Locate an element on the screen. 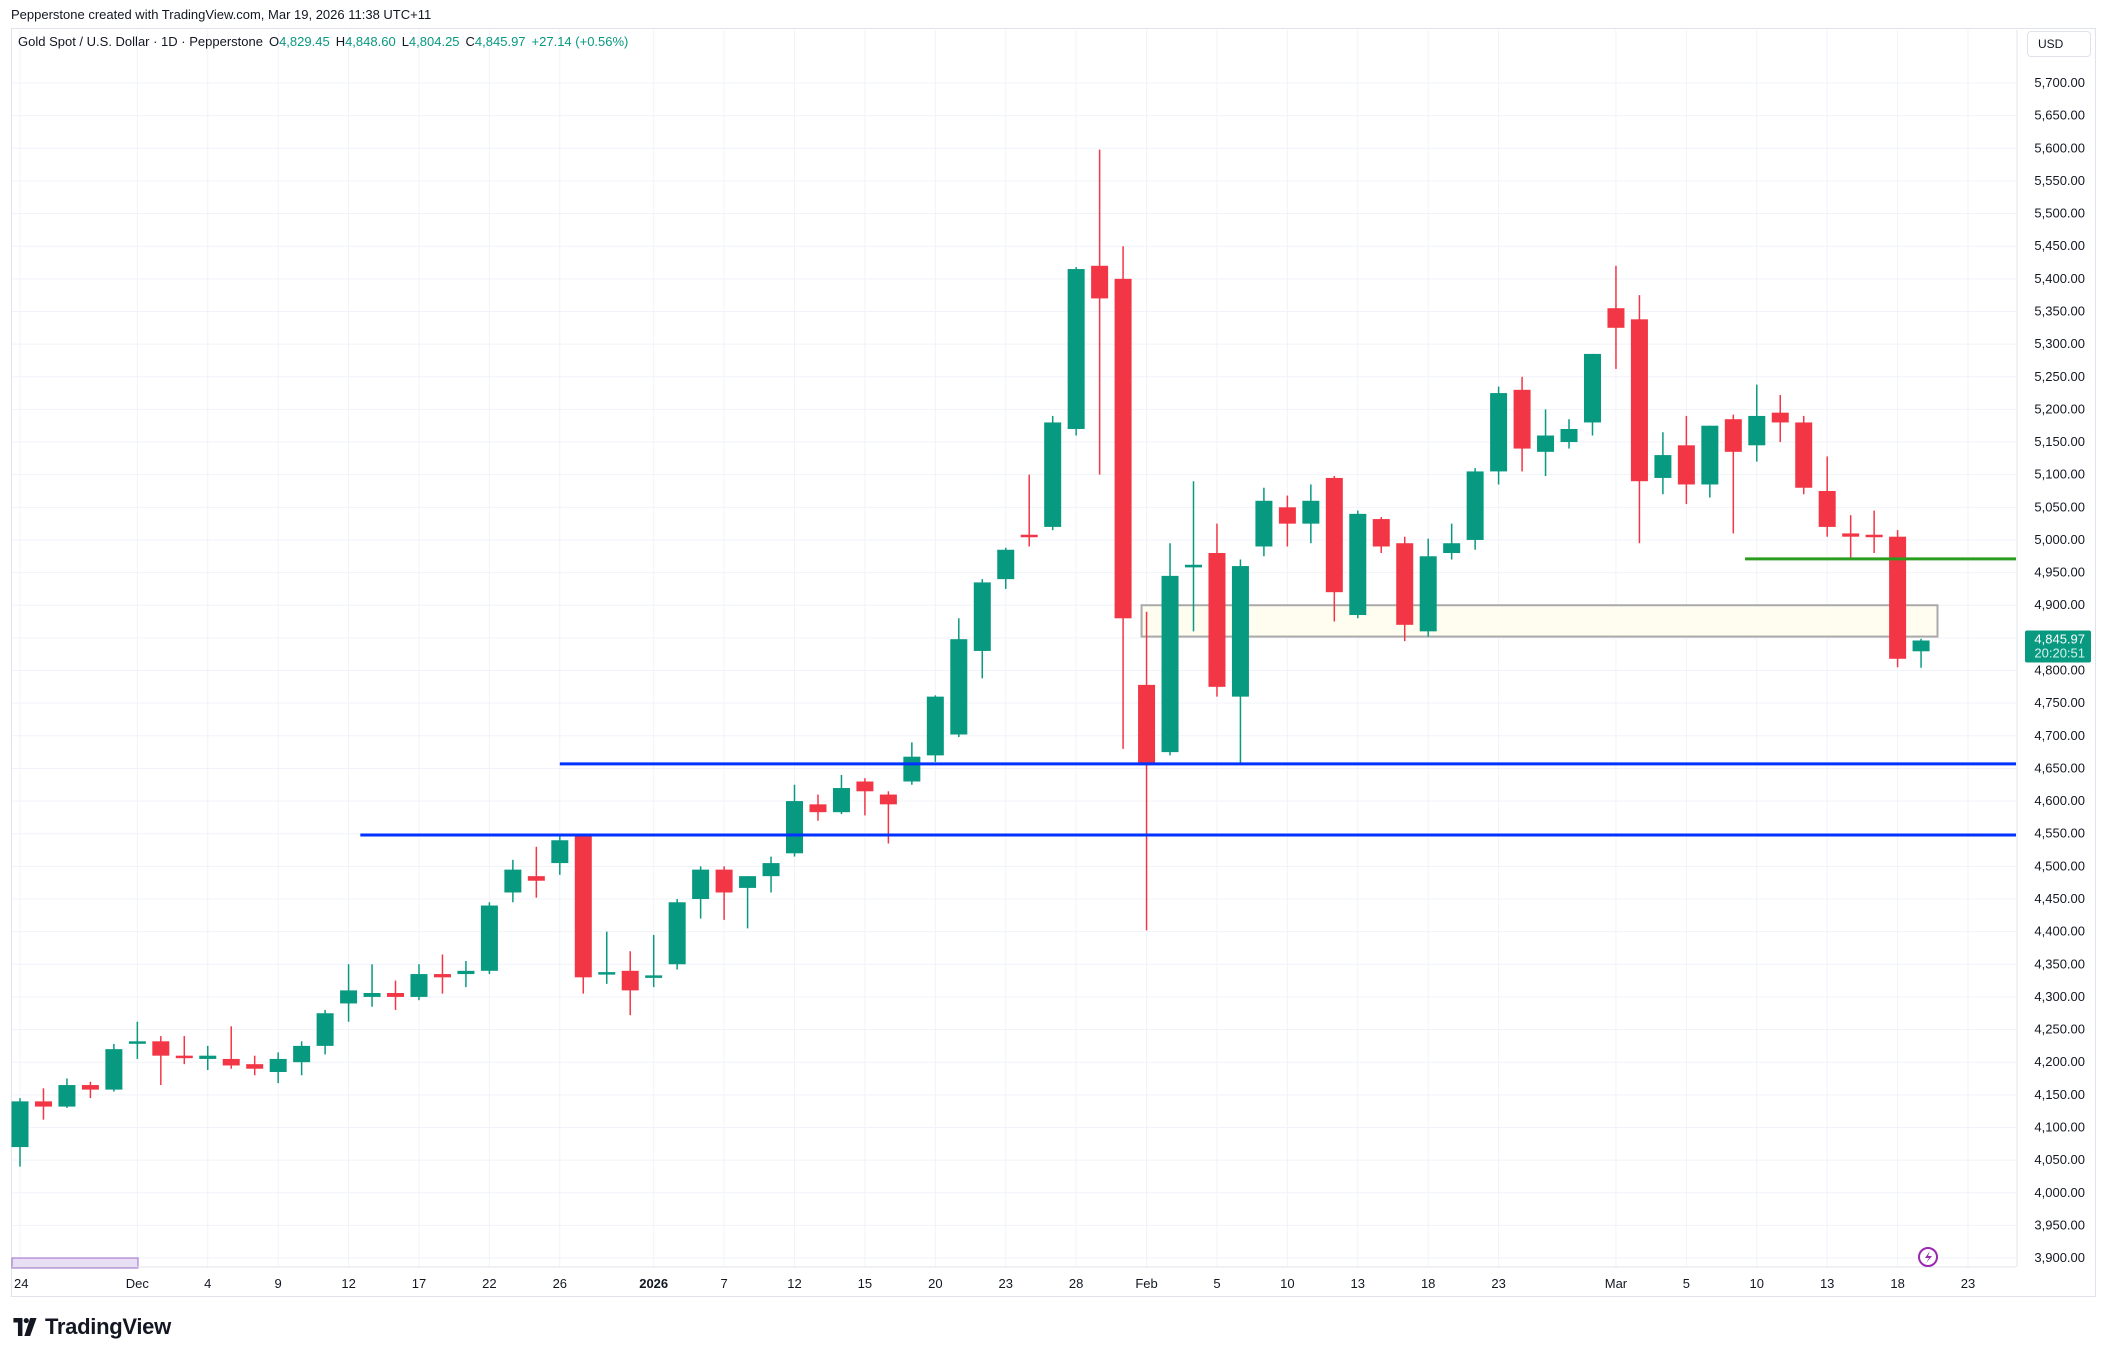 Image resolution: width=2106 pixels, height=1358 pixels. tradingview-logo: TradingView is located at coordinates (91, 1327).